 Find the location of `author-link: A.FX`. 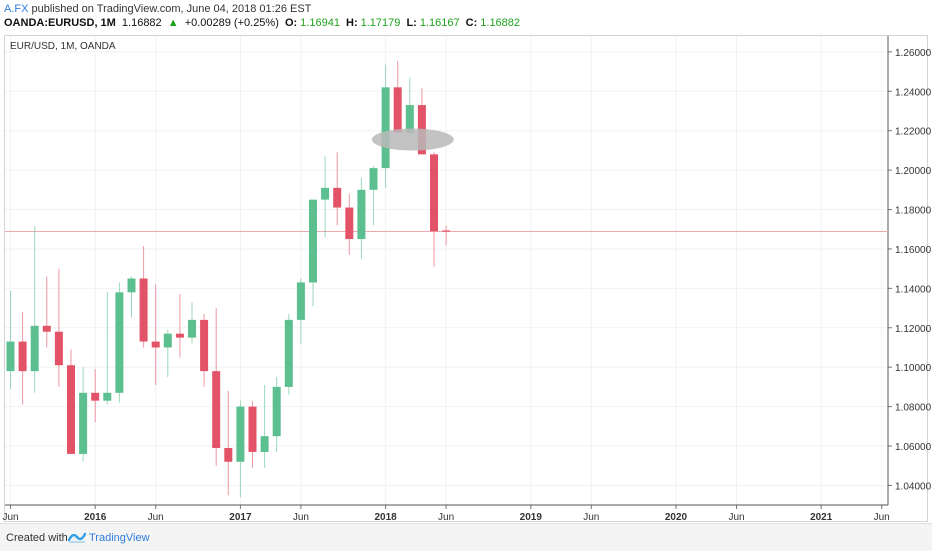

author-link: A.FX is located at coordinates (16, 9).